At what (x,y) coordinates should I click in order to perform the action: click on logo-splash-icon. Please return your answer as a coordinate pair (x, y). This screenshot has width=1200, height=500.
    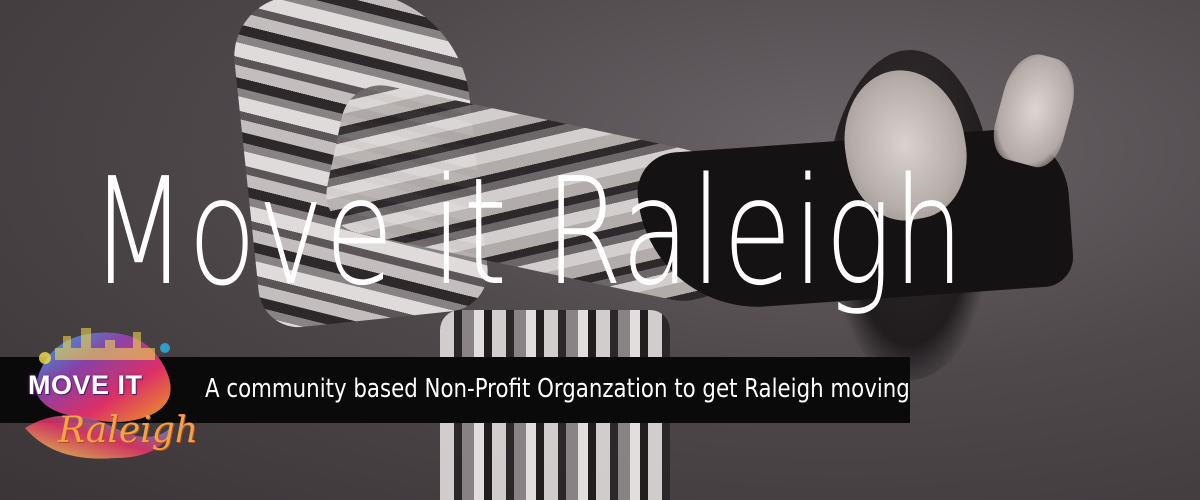
    Looking at the image, I should click on (100, 393).